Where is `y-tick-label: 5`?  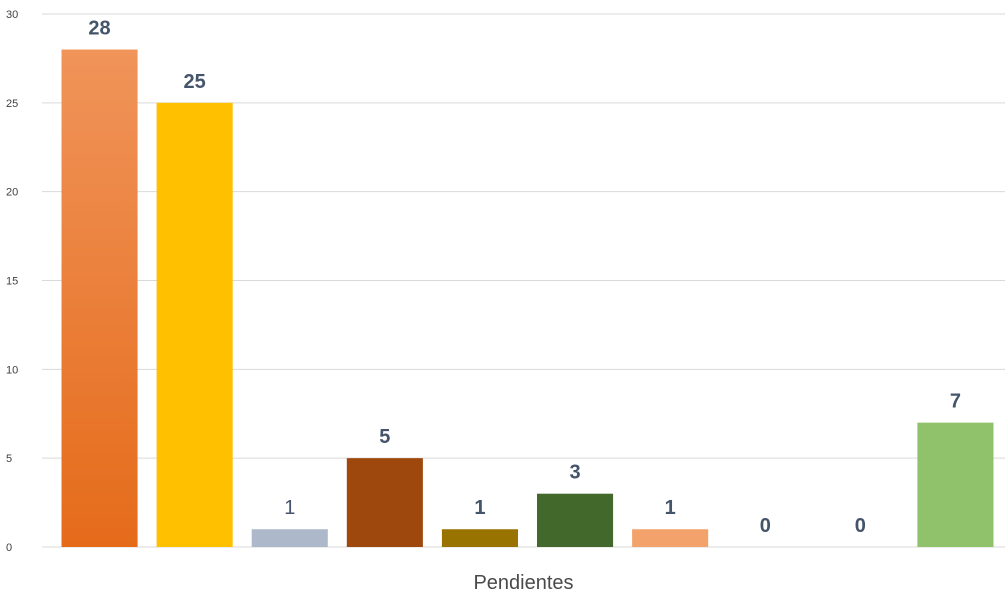
y-tick-label: 5 is located at coordinates (9, 459).